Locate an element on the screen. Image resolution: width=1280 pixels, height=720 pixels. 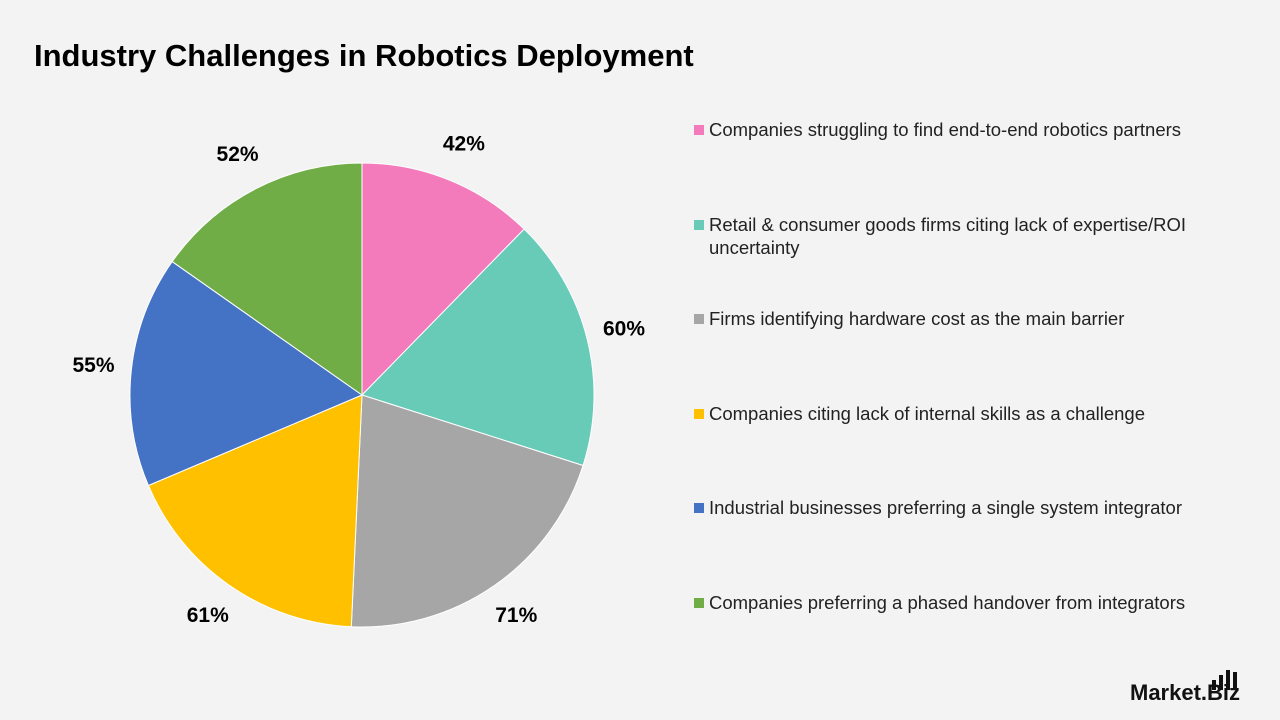
data-label: 60% is located at coordinates (624, 328).